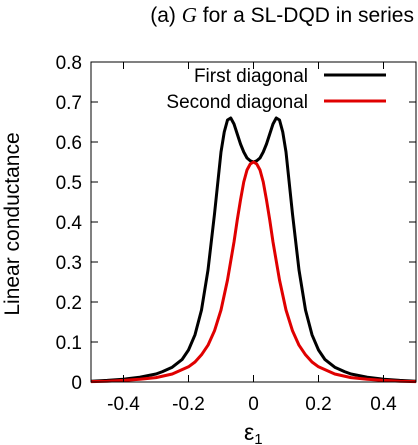 The height and width of the screenshot is (445, 418). What do you see at coordinates (69, 103) in the screenshot?
I see `y-tick-label: 0.7` at bounding box center [69, 103].